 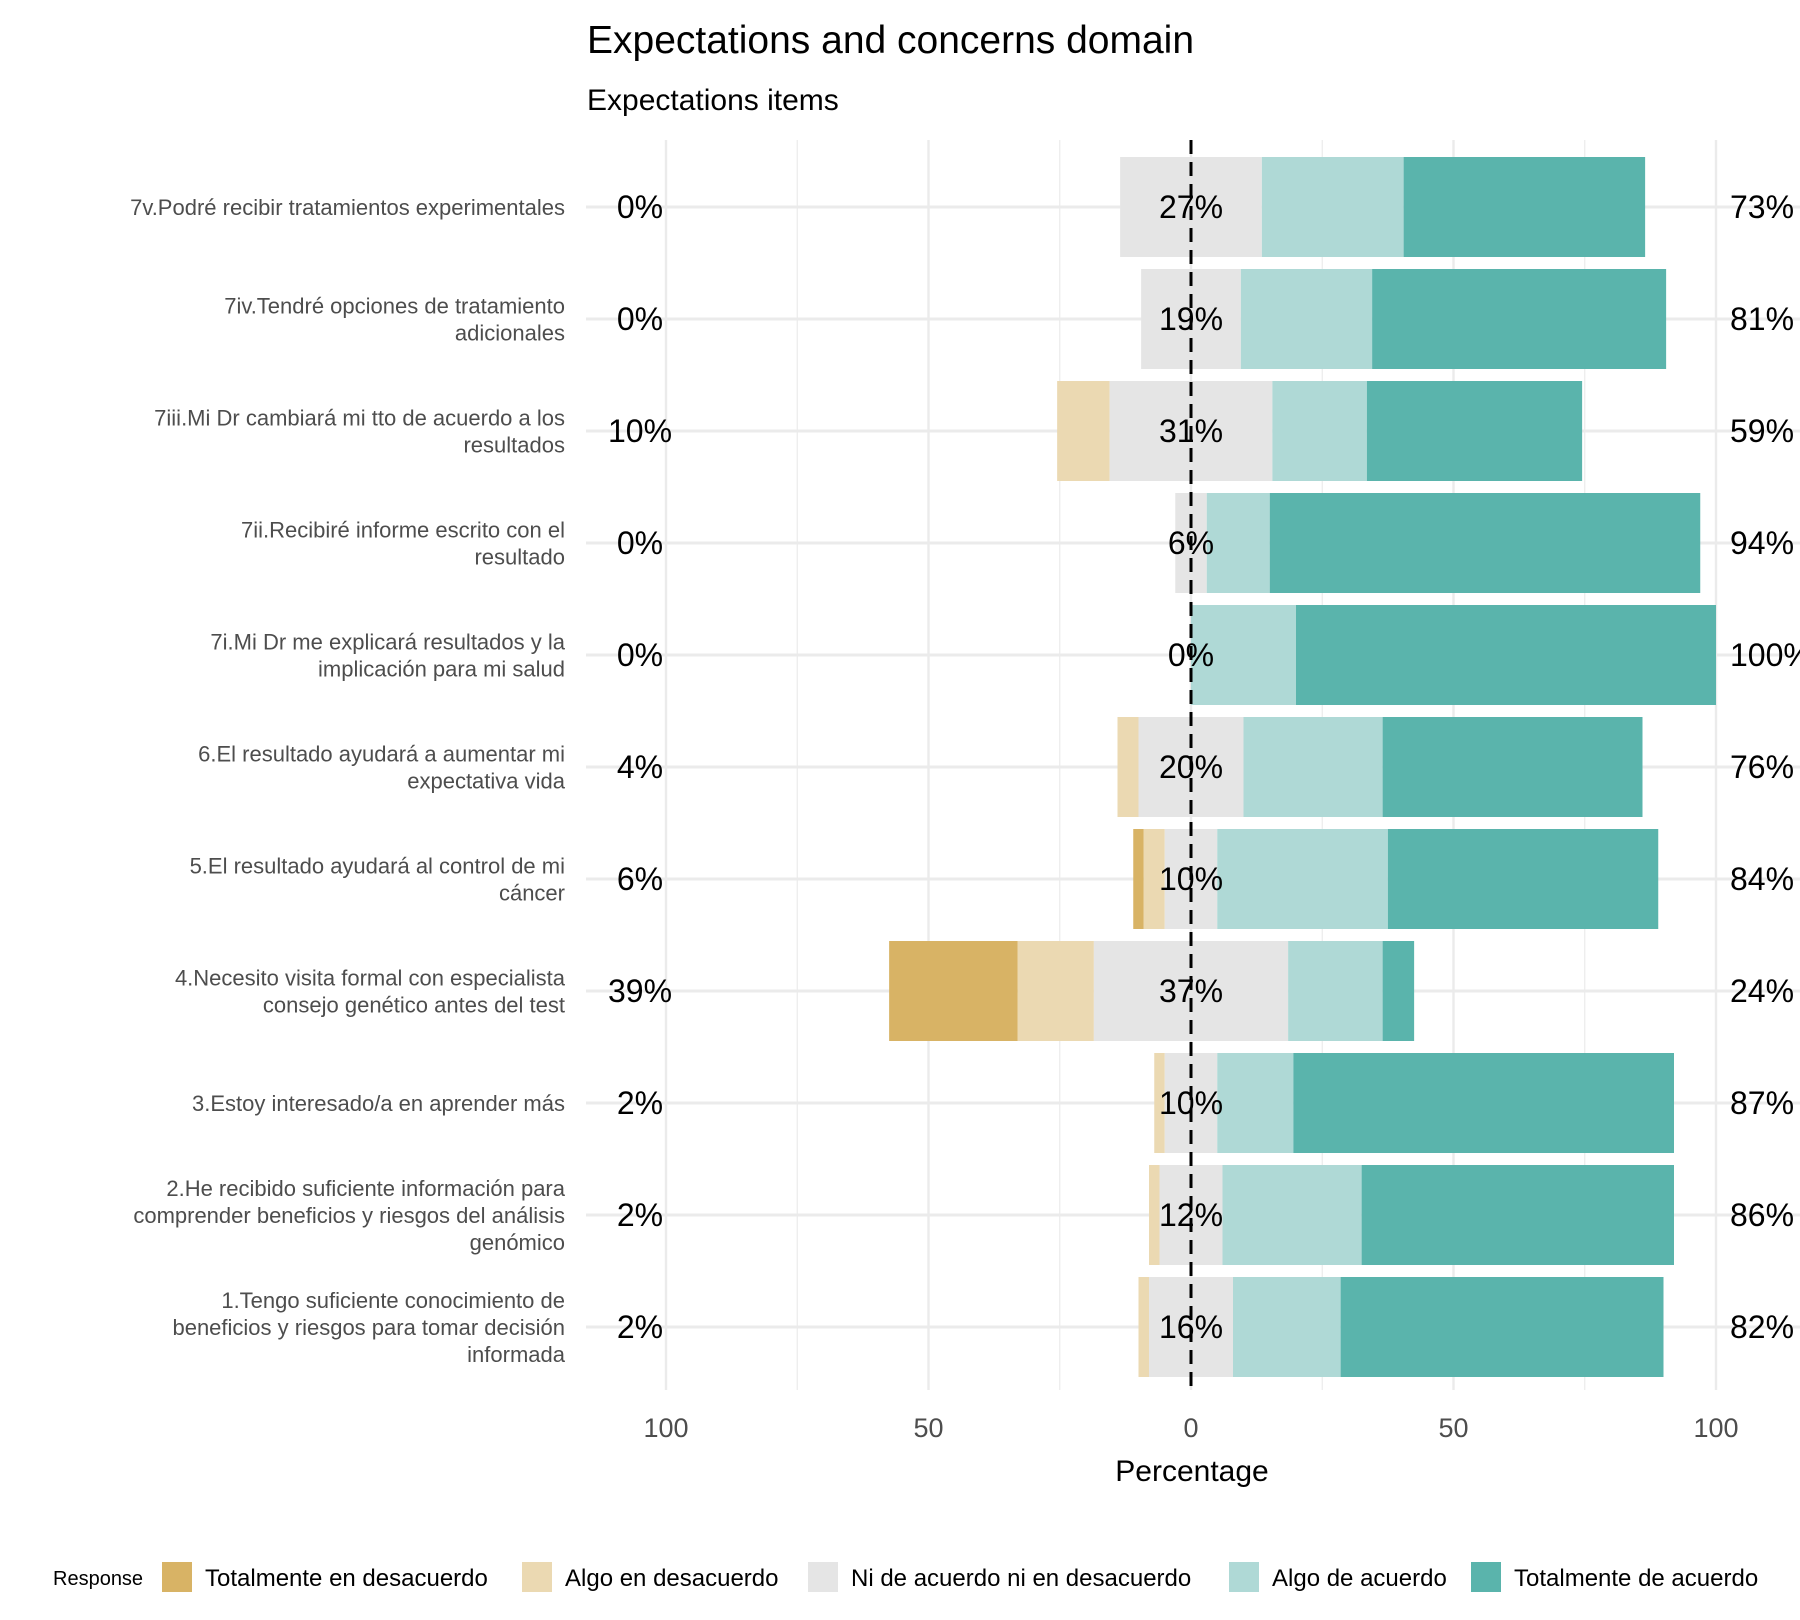 I want to click on item-label-10-line-1: beneficios y riesgos para tomar decisión, so click(x=368, y=1327).